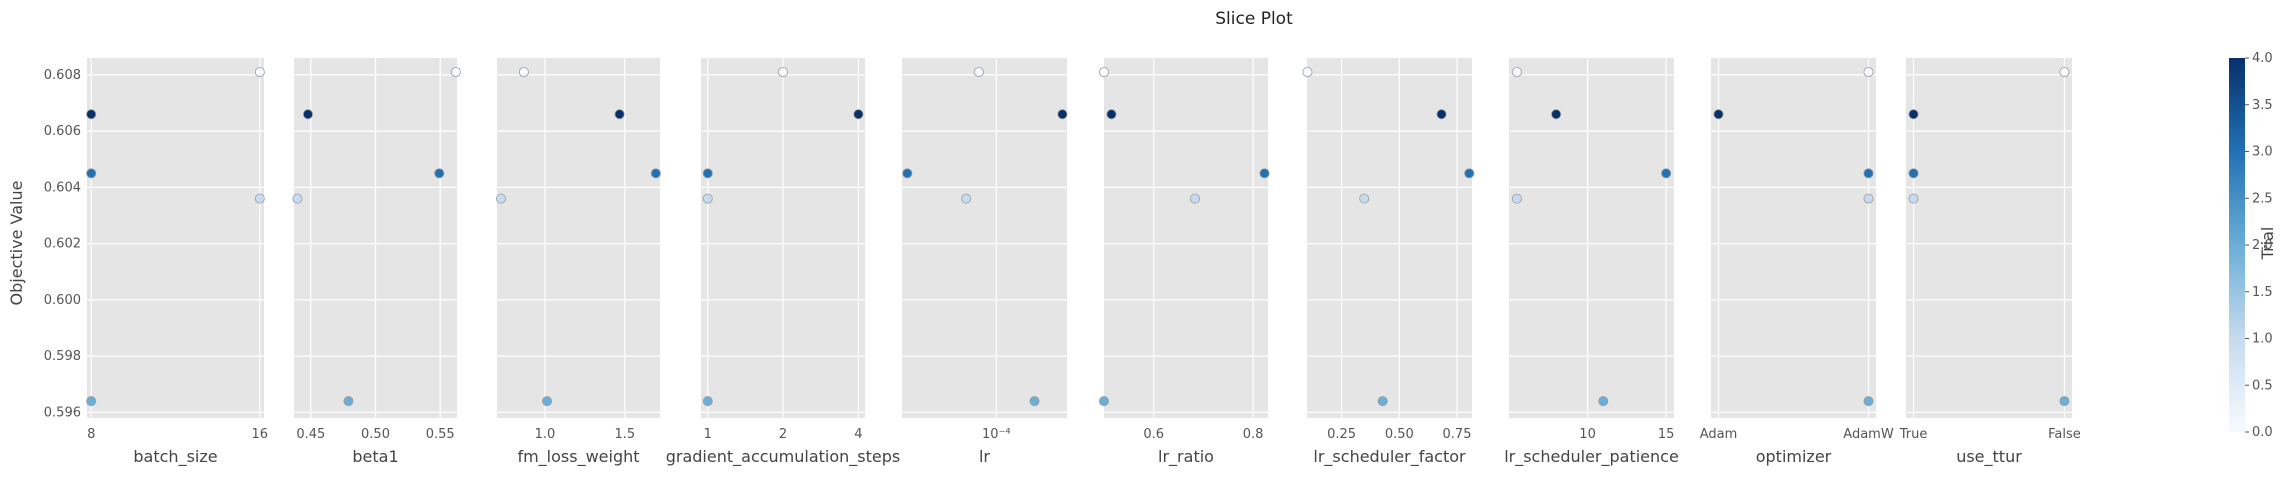 This screenshot has width=2287, height=493. What do you see at coordinates (91, 434) in the screenshot?
I see `x-tick-label: 8` at bounding box center [91, 434].